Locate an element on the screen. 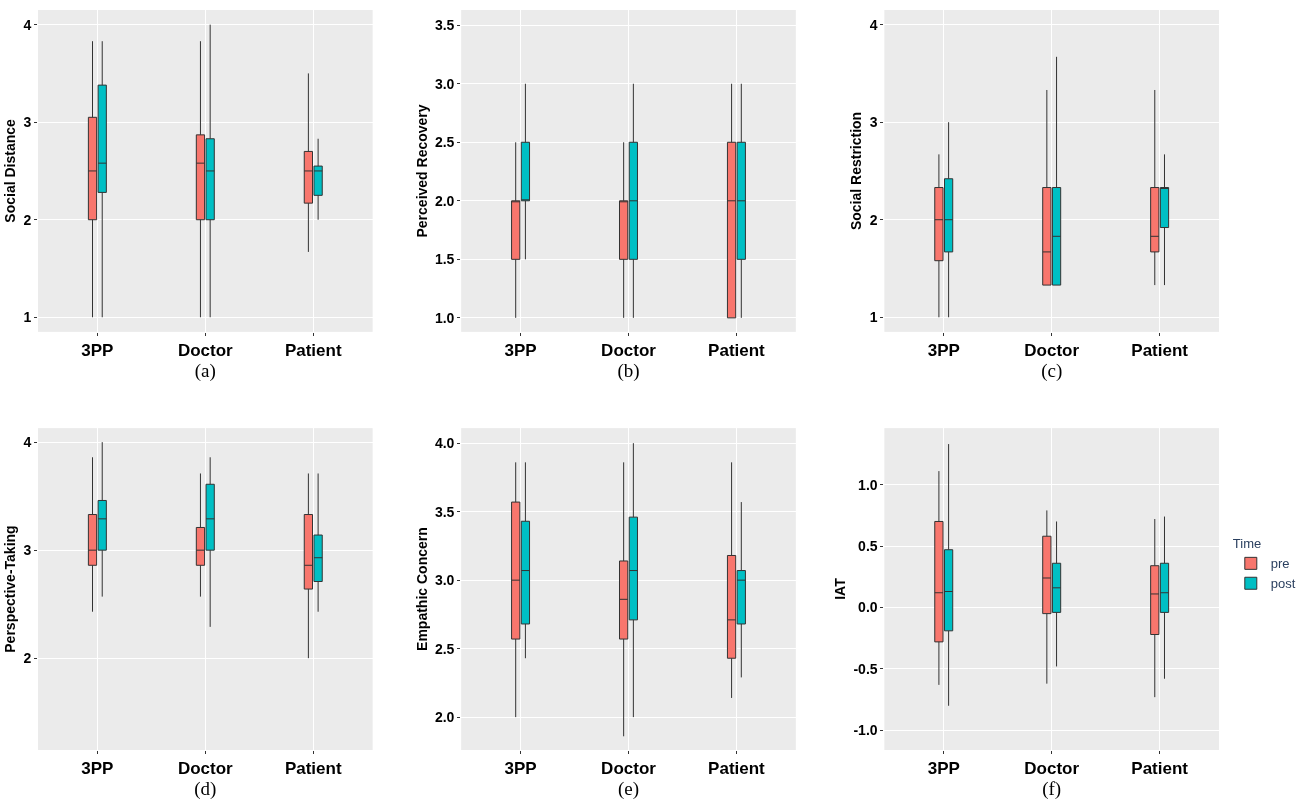  x-axis-title: (e) is located at coordinates (628, 789).